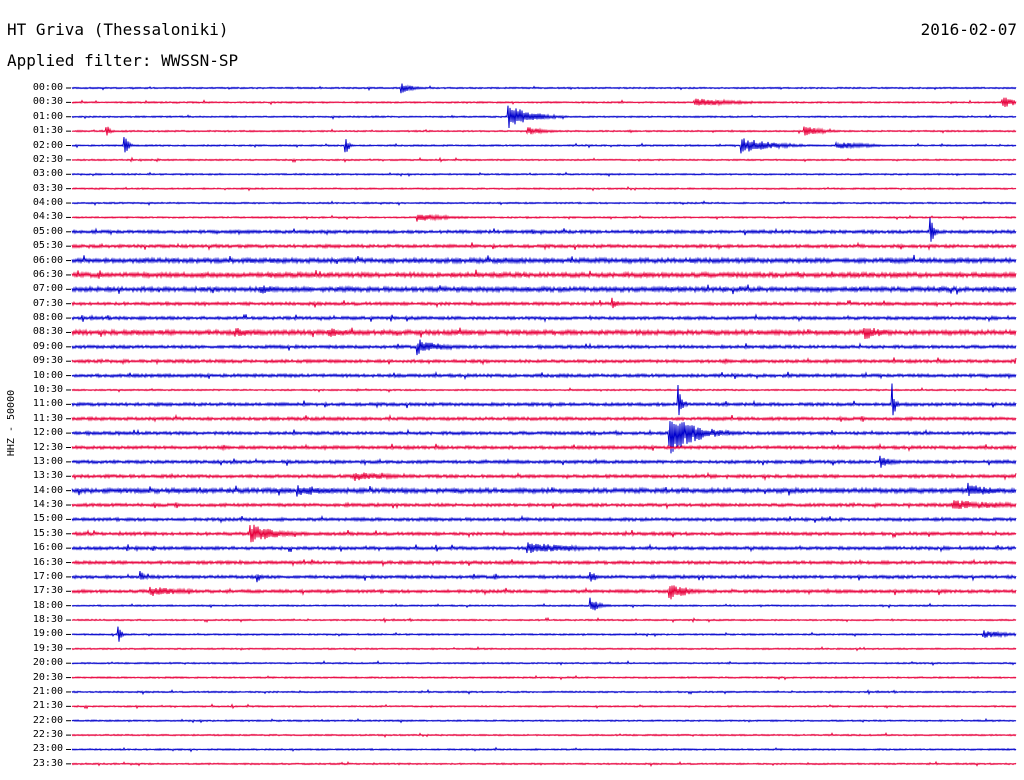 Image resolution: width=1024 pixels, height=780 pixels. What do you see at coordinates (47, 246) in the screenshot?
I see `time-label-0530: 05:30` at bounding box center [47, 246].